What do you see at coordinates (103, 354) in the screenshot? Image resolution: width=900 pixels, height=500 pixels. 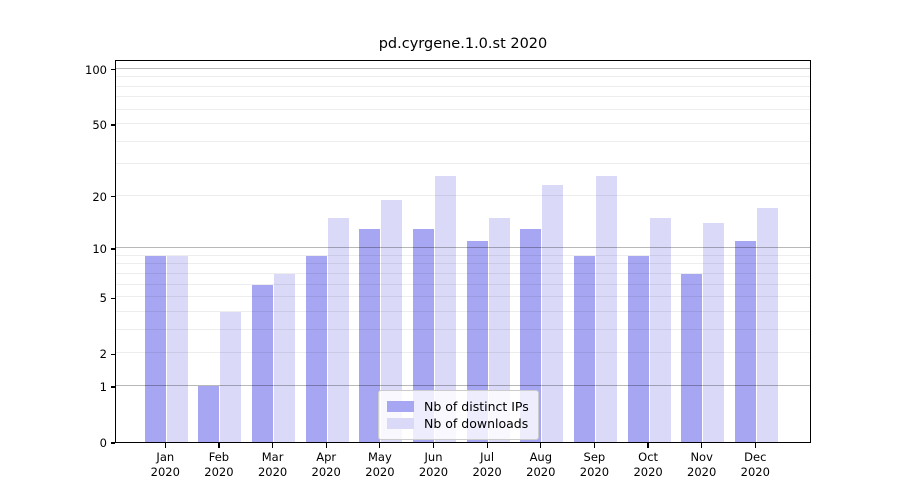 I see `y-axis-tick-label: 2` at bounding box center [103, 354].